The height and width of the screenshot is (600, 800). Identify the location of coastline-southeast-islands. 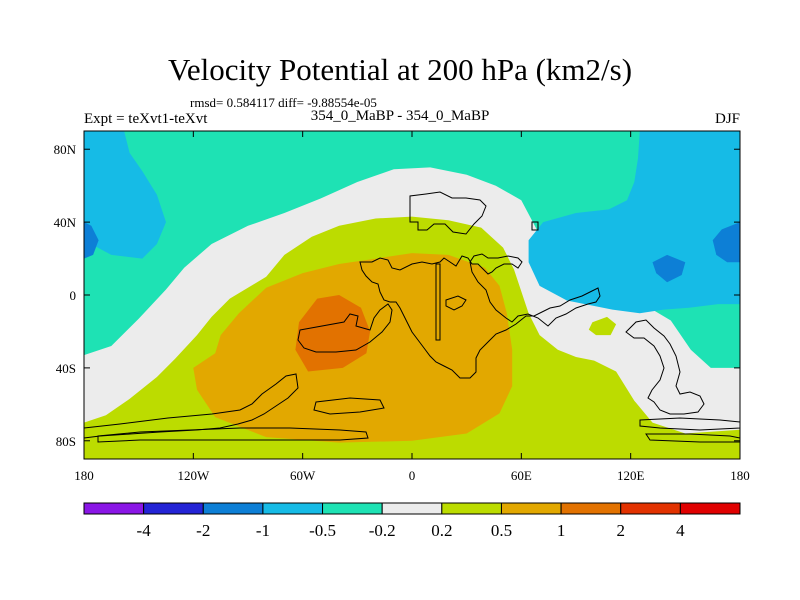
(689, 424).